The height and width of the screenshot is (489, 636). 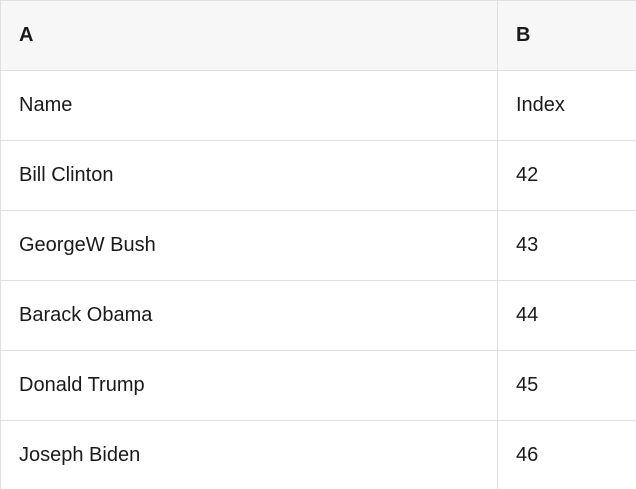 I want to click on cell-name: Joseph Biden, so click(x=249, y=454).